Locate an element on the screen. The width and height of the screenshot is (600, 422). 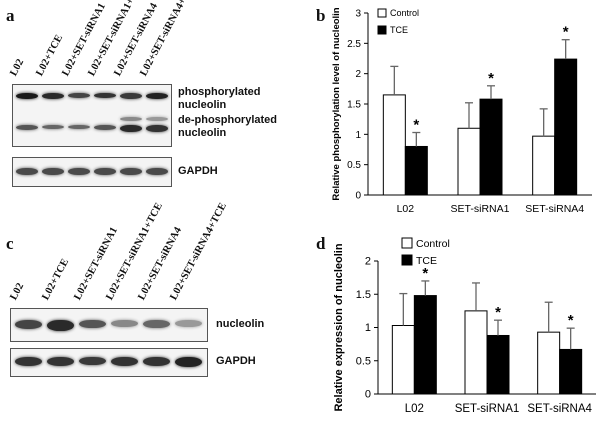
panel-letter-d: d is located at coordinates (321, 243).